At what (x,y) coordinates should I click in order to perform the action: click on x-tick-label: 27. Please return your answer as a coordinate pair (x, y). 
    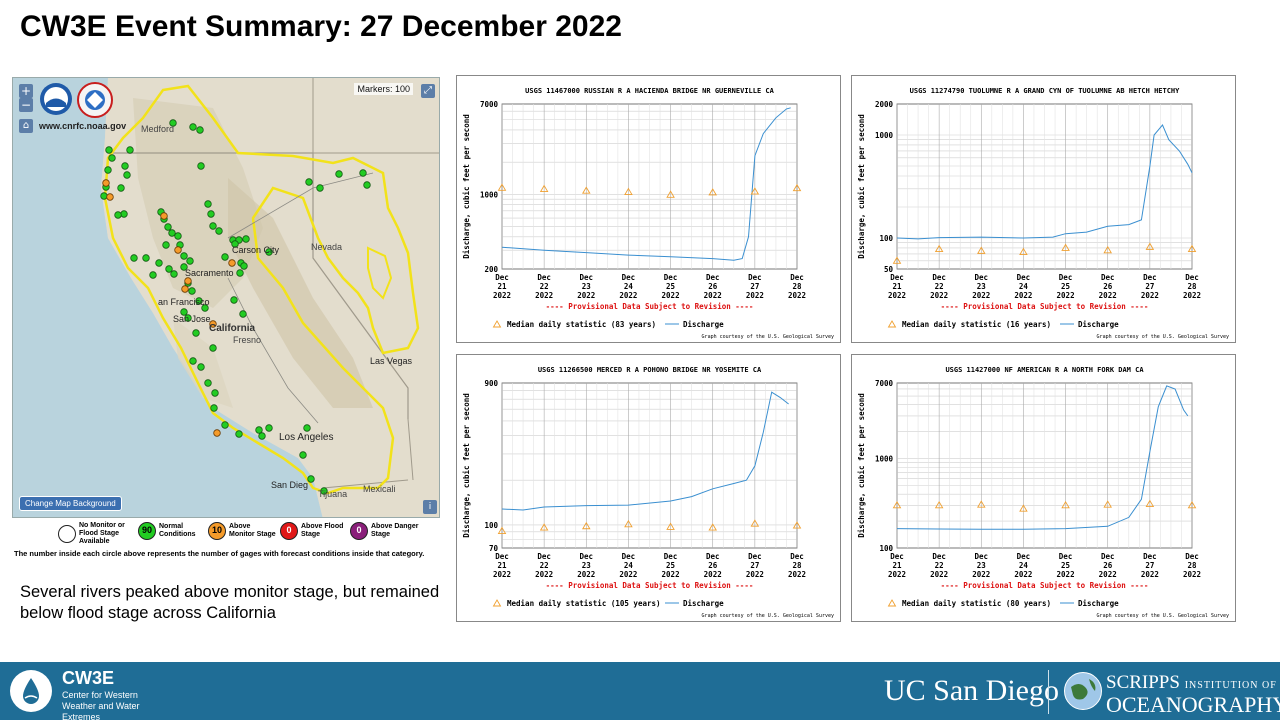
    Looking at the image, I should click on (754, 286).